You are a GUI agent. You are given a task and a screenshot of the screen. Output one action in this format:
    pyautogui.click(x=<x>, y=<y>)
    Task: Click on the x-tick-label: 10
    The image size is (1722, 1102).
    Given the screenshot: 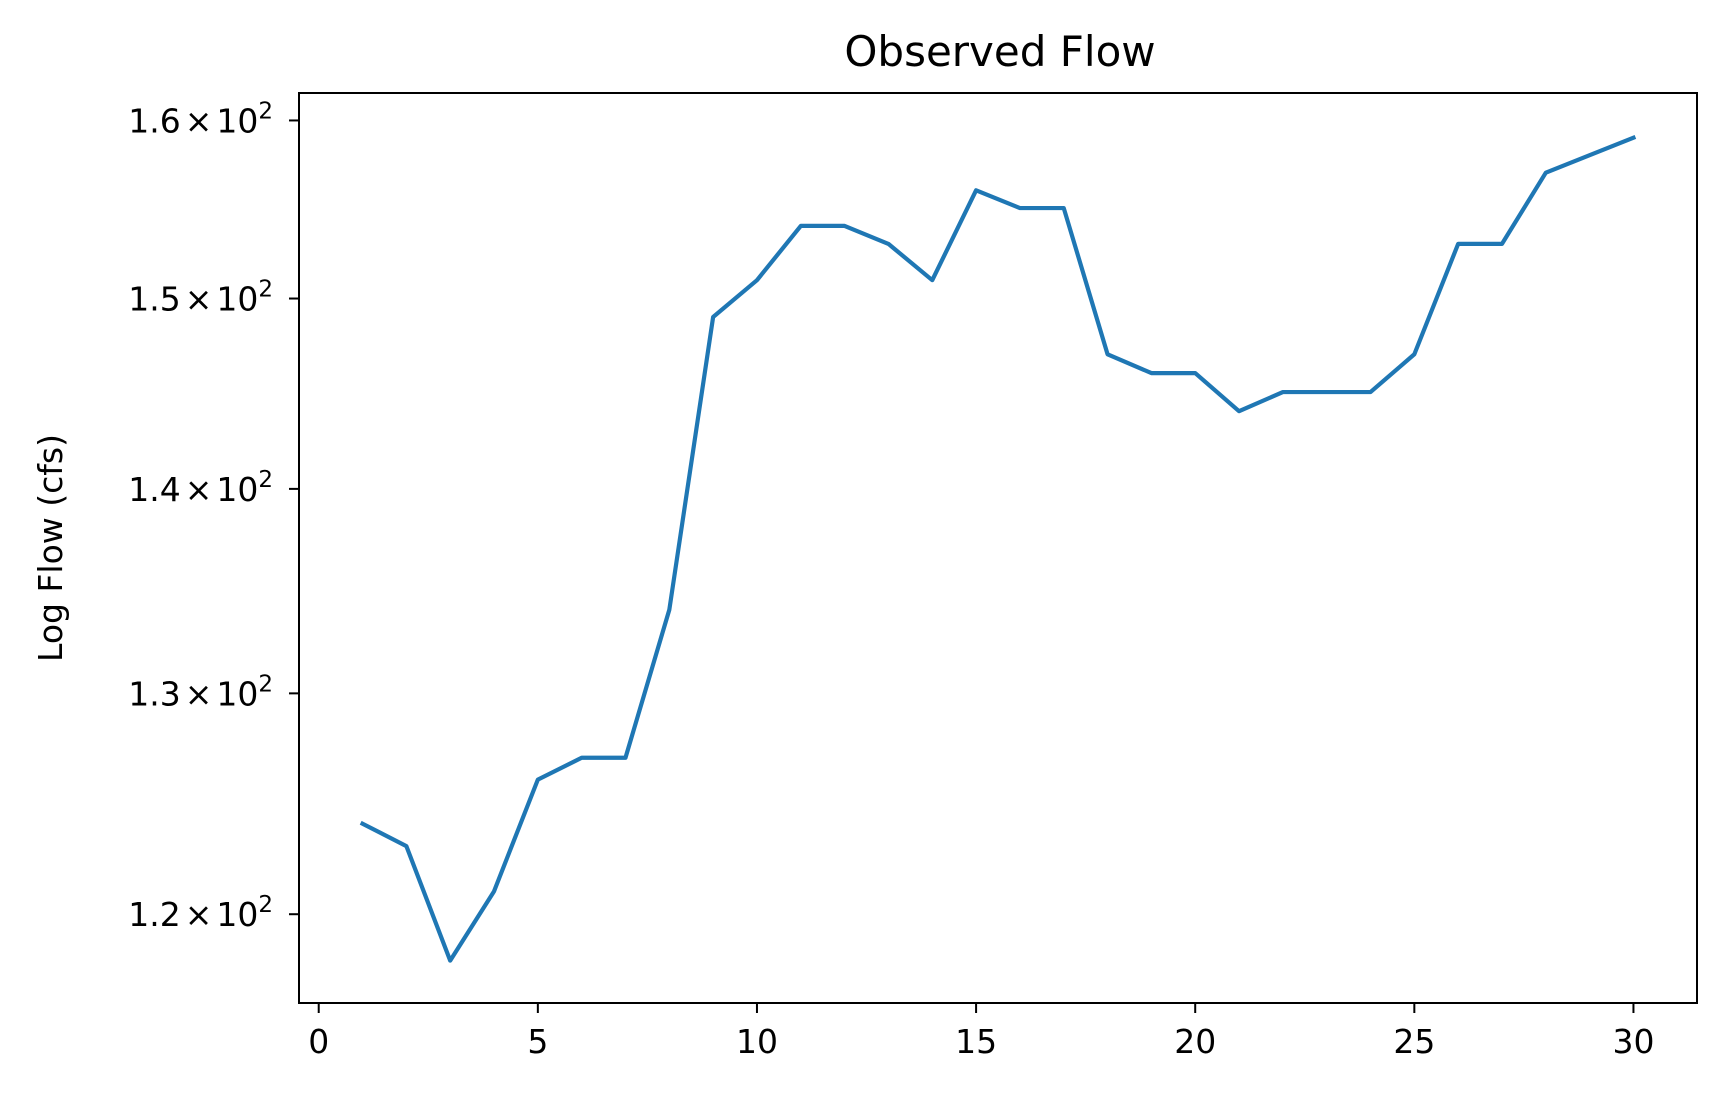 What is the action you would take?
    pyautogui.click(x=757, y=1041)
    